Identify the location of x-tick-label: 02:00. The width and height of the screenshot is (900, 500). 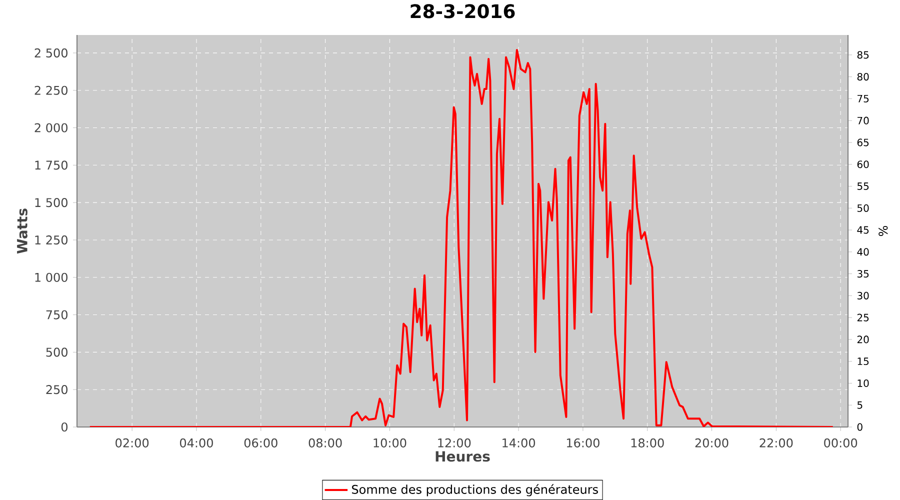
(132, 443).